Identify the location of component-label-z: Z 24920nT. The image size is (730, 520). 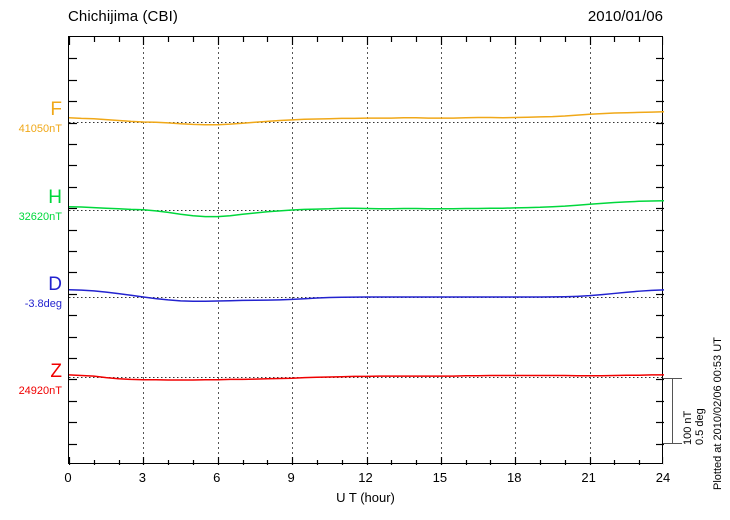
(31, 379).